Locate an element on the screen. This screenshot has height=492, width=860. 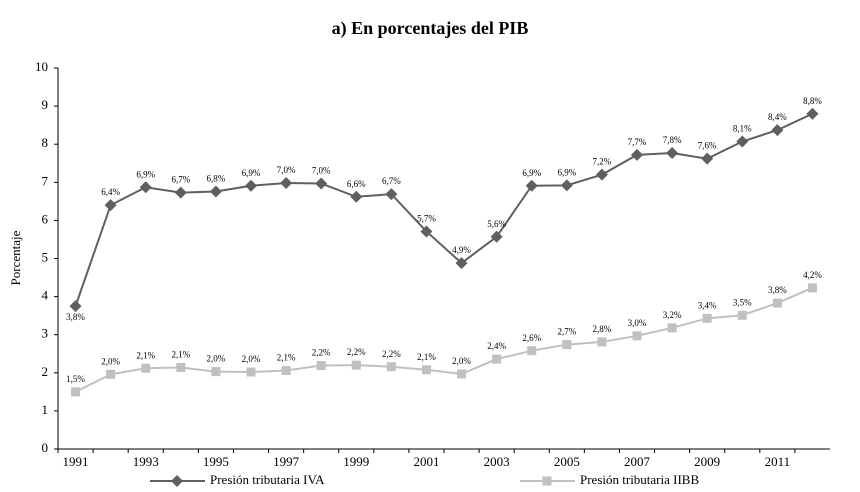
legend-label: Presión tributaria IVA is located at coordinates (267, 479).